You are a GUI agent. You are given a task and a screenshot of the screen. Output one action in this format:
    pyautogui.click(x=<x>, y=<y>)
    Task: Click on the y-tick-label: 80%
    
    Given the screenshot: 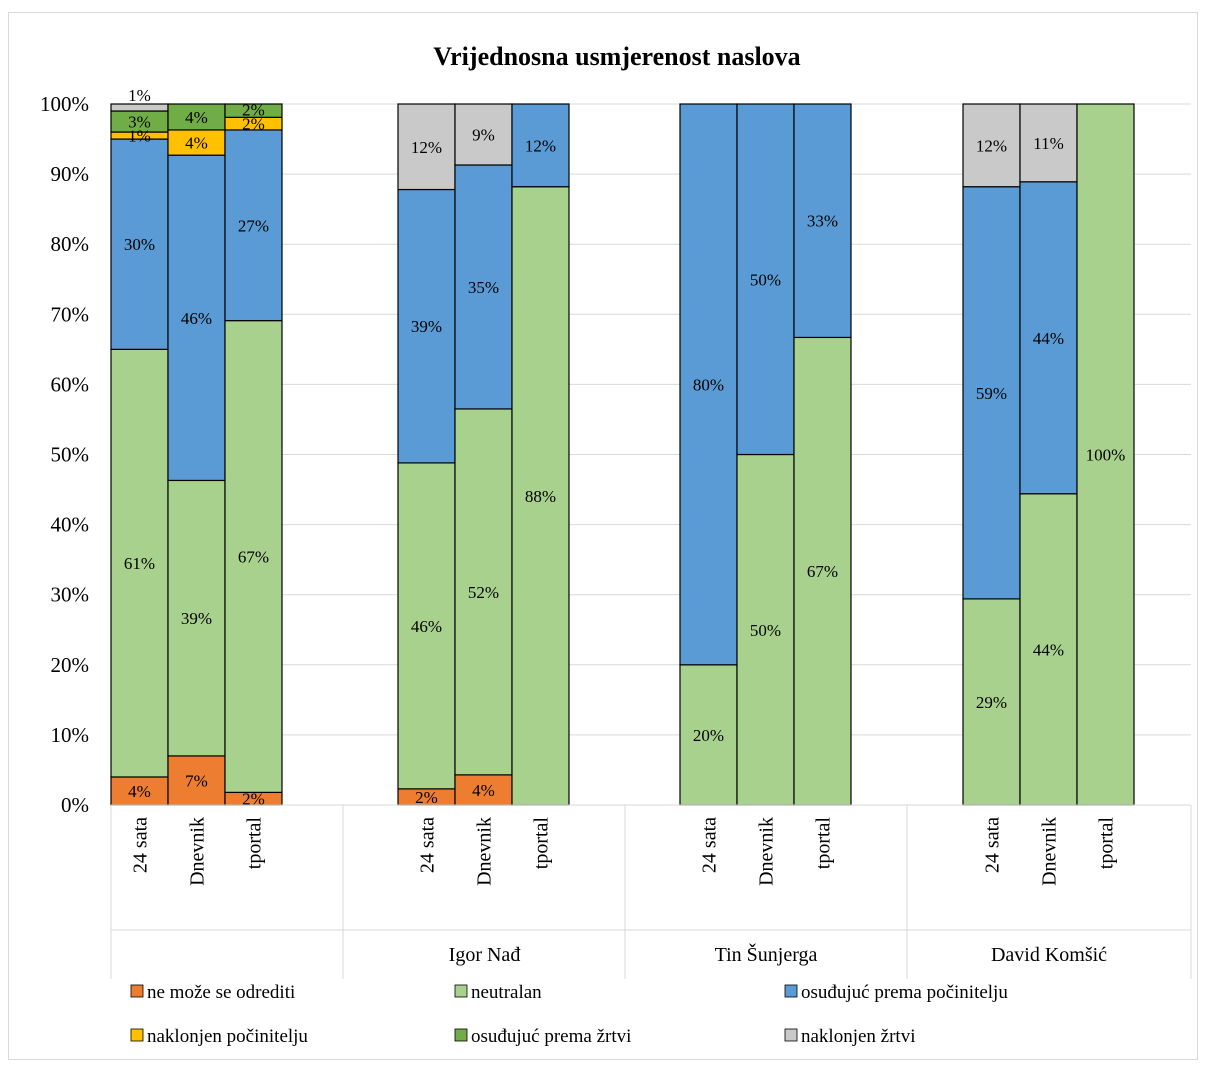 What is the action you would take?
    pyautogui.click(x=70, y=244)
    